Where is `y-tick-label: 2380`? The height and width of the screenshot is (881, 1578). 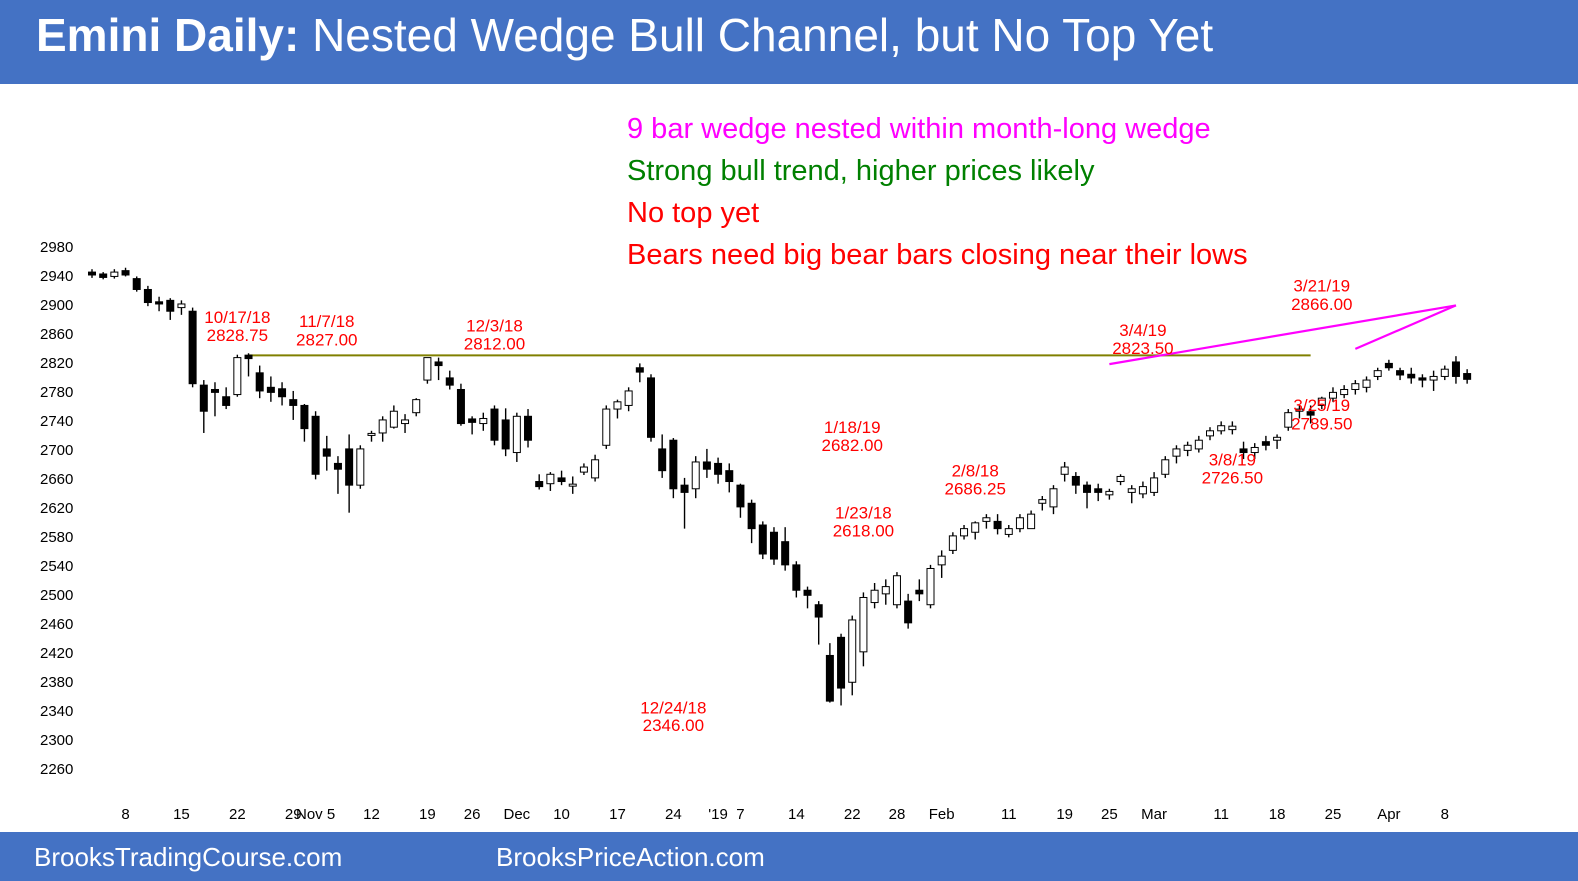 y-tick-label: 2380 is located at coordinates (56, 682).